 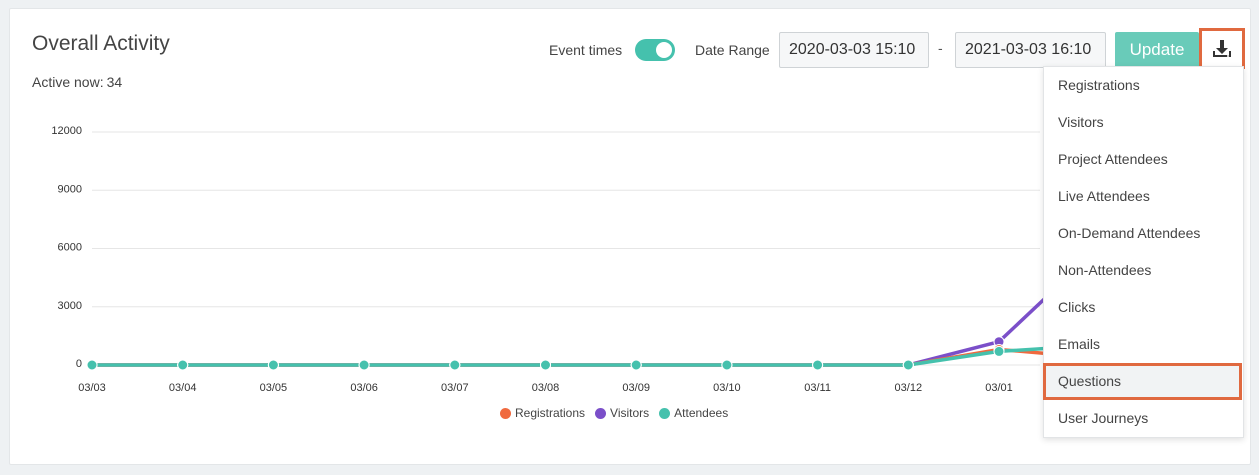 I want to click on x-tick-label: 03/06, so click(x=364, y=388).